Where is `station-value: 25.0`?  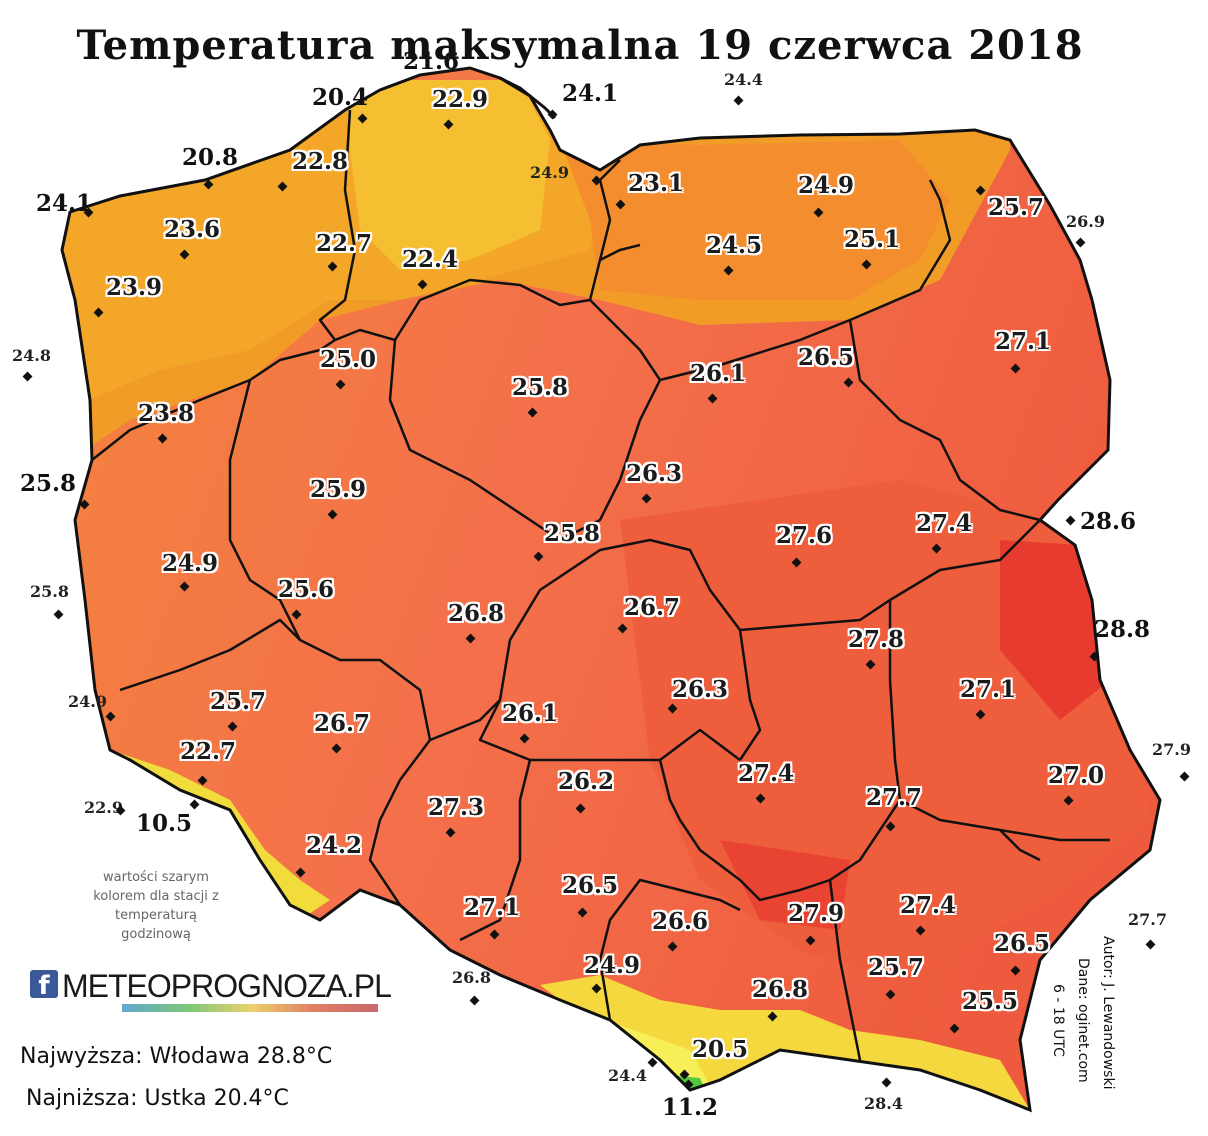
station-value: 25.0 is located at coordinates (348, 359).